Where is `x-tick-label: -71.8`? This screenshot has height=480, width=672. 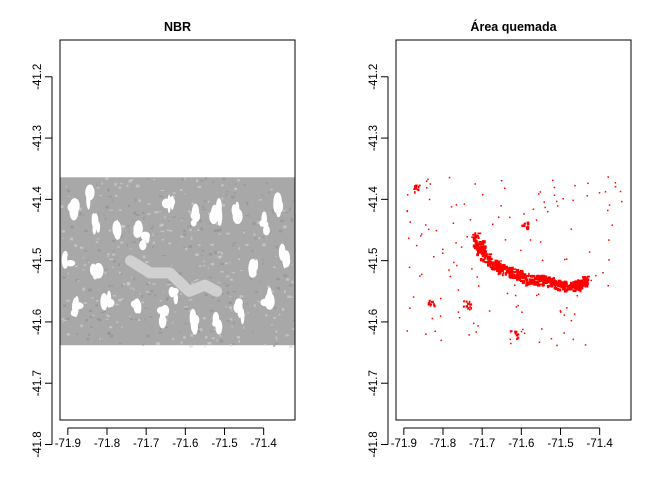
x-tick-label: -71.8 is located at coordinates (107, 444).